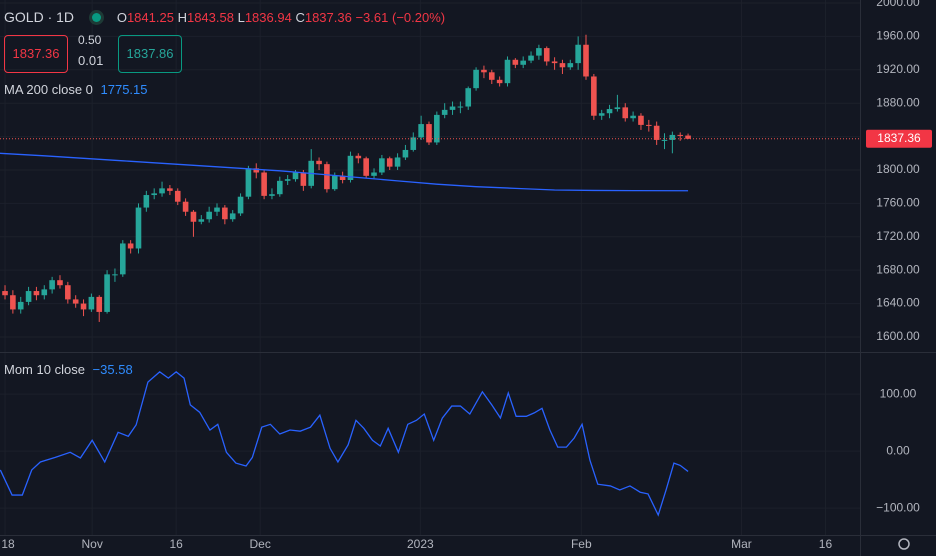 Image resolution: width=936 pixels, height=556 pixels. Describe the element at coordinates (8, 544) in the screenshot. I see `x-tick-label: 18` at that location.